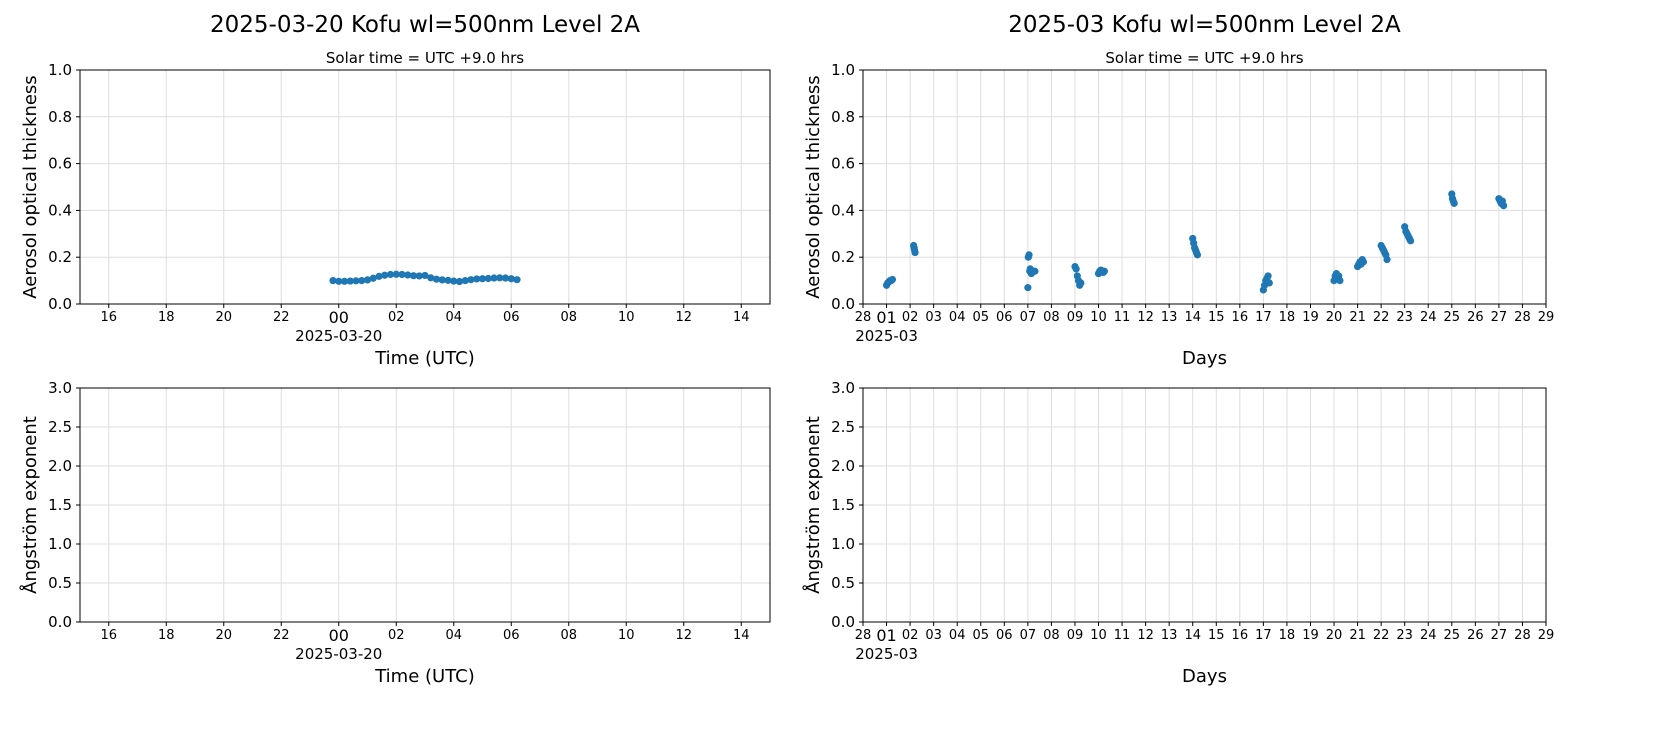 The height and width of the screenshot is (737, 1654). What do you see at coordinates (453, 635) in the screenshot?
I see `x-tick-label: 04` at bounding box center [453, 635].